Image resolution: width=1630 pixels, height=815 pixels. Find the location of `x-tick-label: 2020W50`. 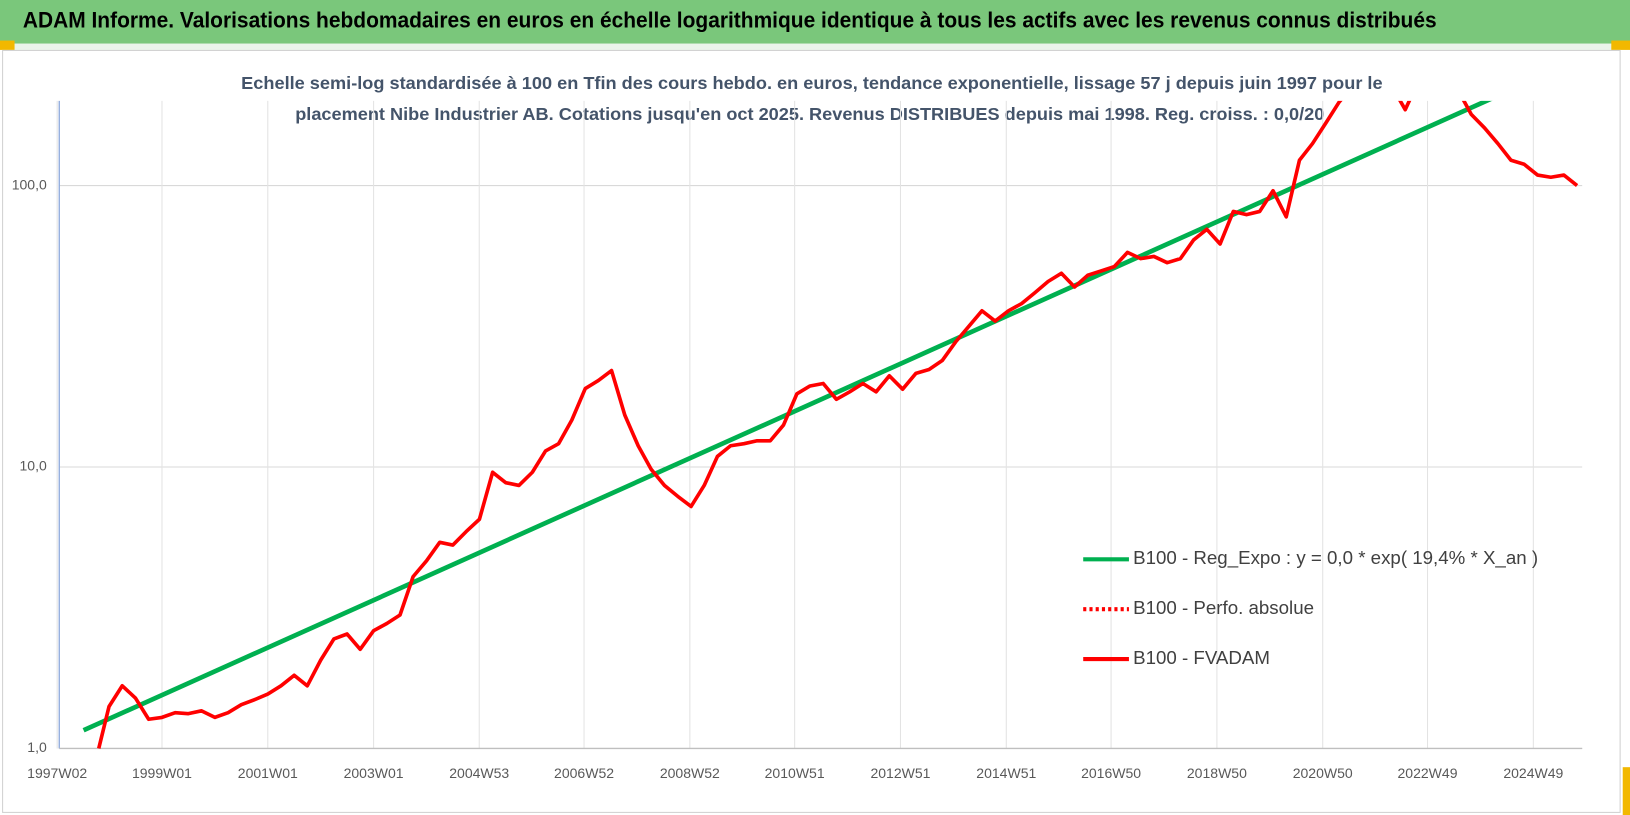

x-tick-label: 2020W50 is located at coordinates (1323, 773).